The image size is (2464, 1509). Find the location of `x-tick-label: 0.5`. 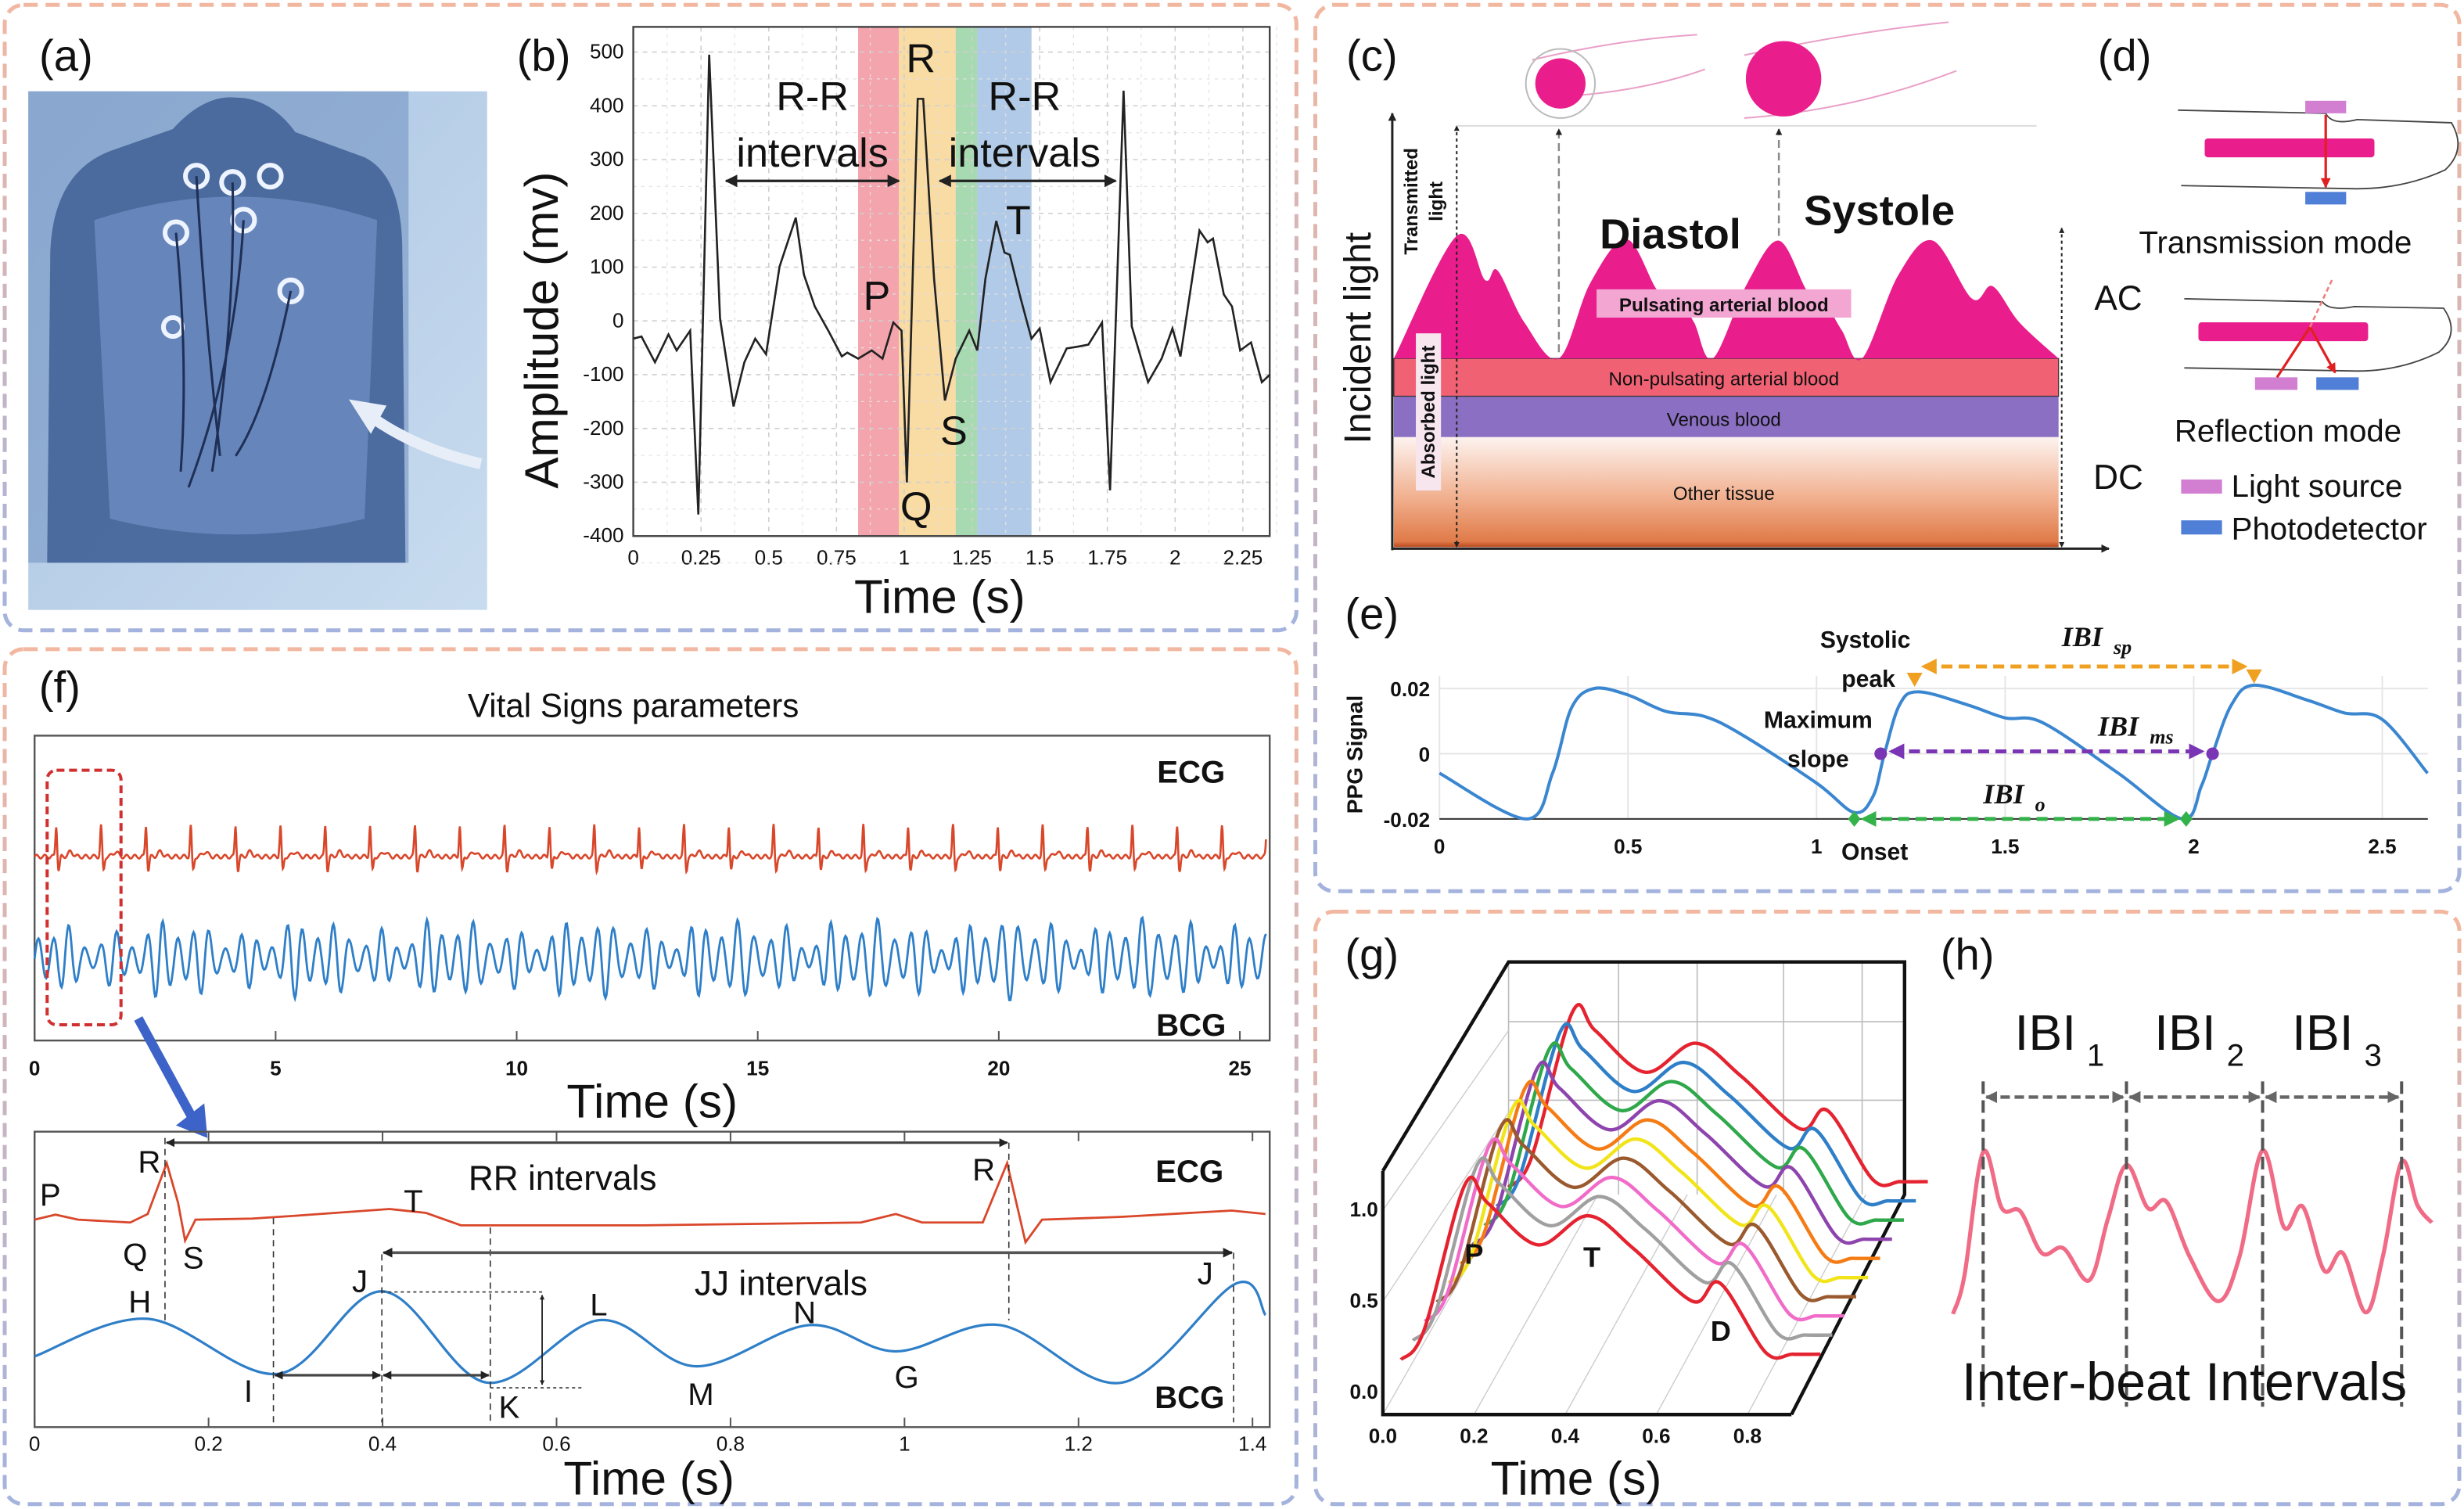

x-tick-label: 0.5 is located at coordinates (1628, 847).